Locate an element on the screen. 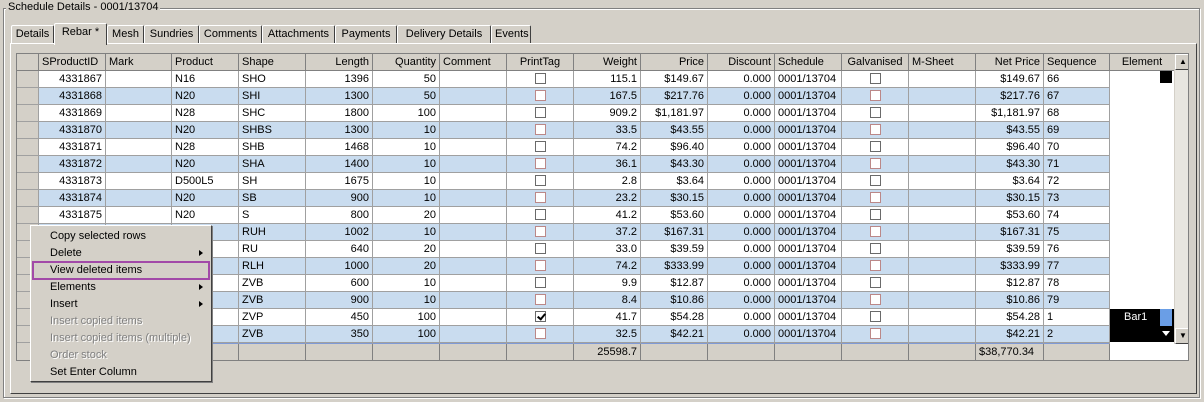 The width and height of the screenshot is (1204, 402). tab-events: Events is located at coordinates (511, 34).